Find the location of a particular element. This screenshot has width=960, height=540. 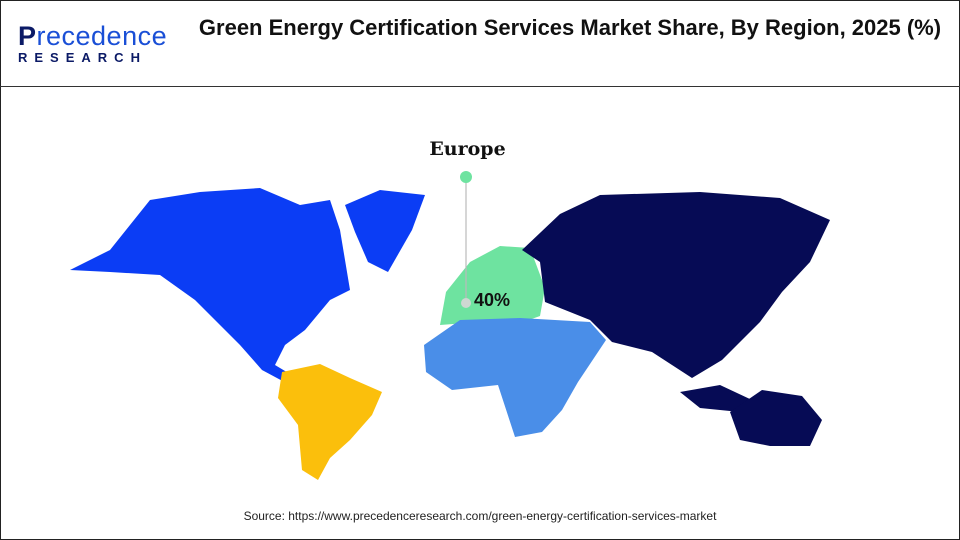

logo-letter: P is located at coordinates (27, 36).